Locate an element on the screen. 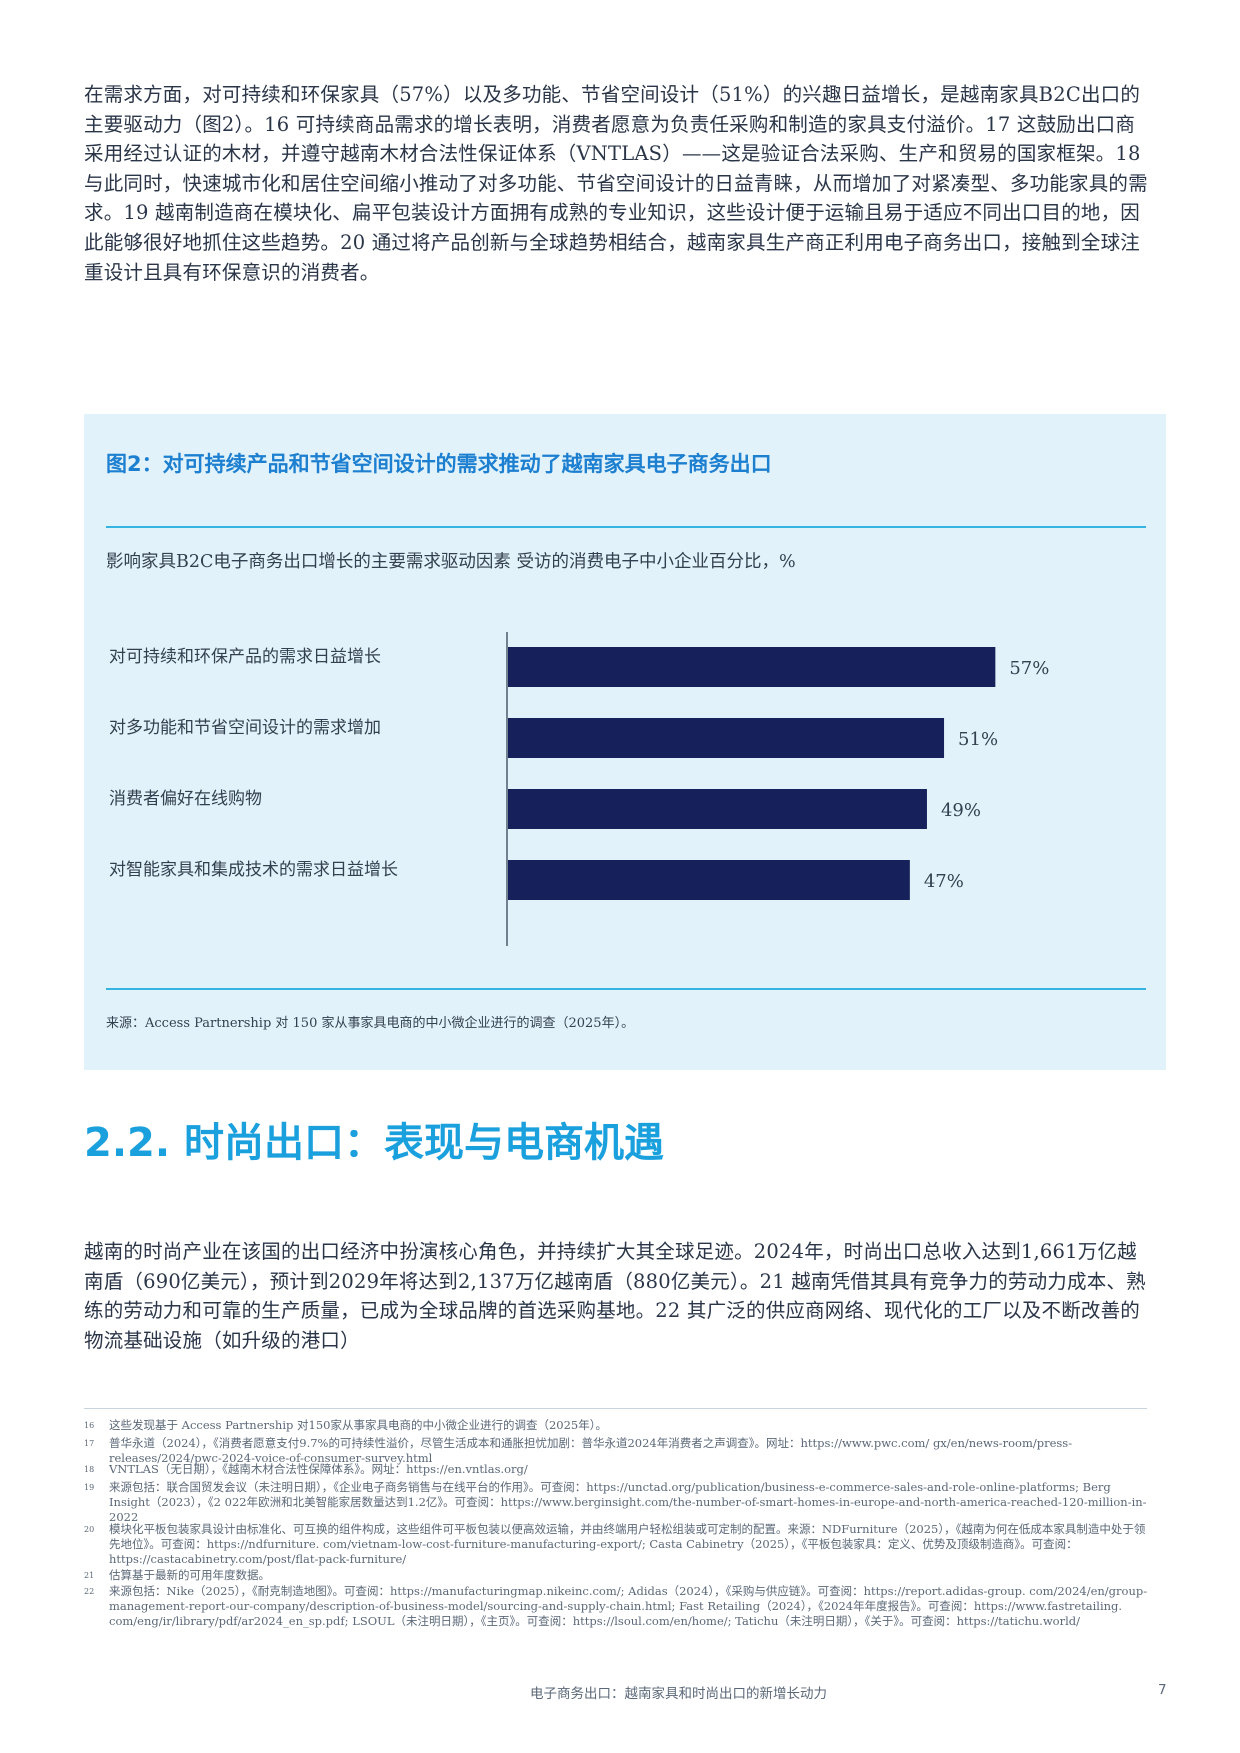 Image resolution: width=1240 pixels, height=1753 pixels. footnote-number: 22 is located at coordinates (89, 1591).